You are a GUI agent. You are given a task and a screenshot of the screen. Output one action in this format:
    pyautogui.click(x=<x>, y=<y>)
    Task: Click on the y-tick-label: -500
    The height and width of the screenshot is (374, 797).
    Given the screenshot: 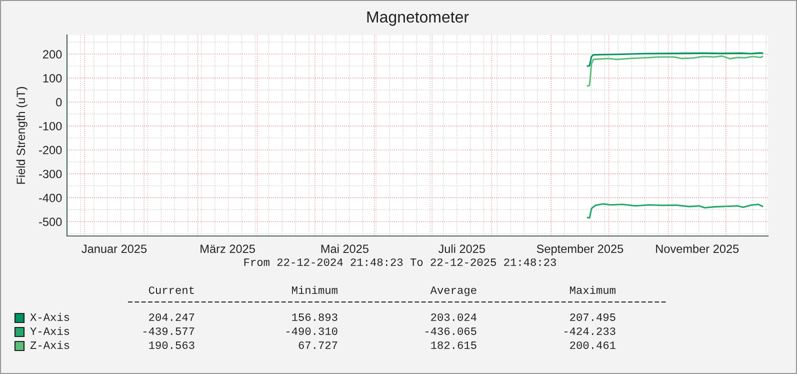 What is the action you would take?
    pyautogui.click(x=50, y=222)
    